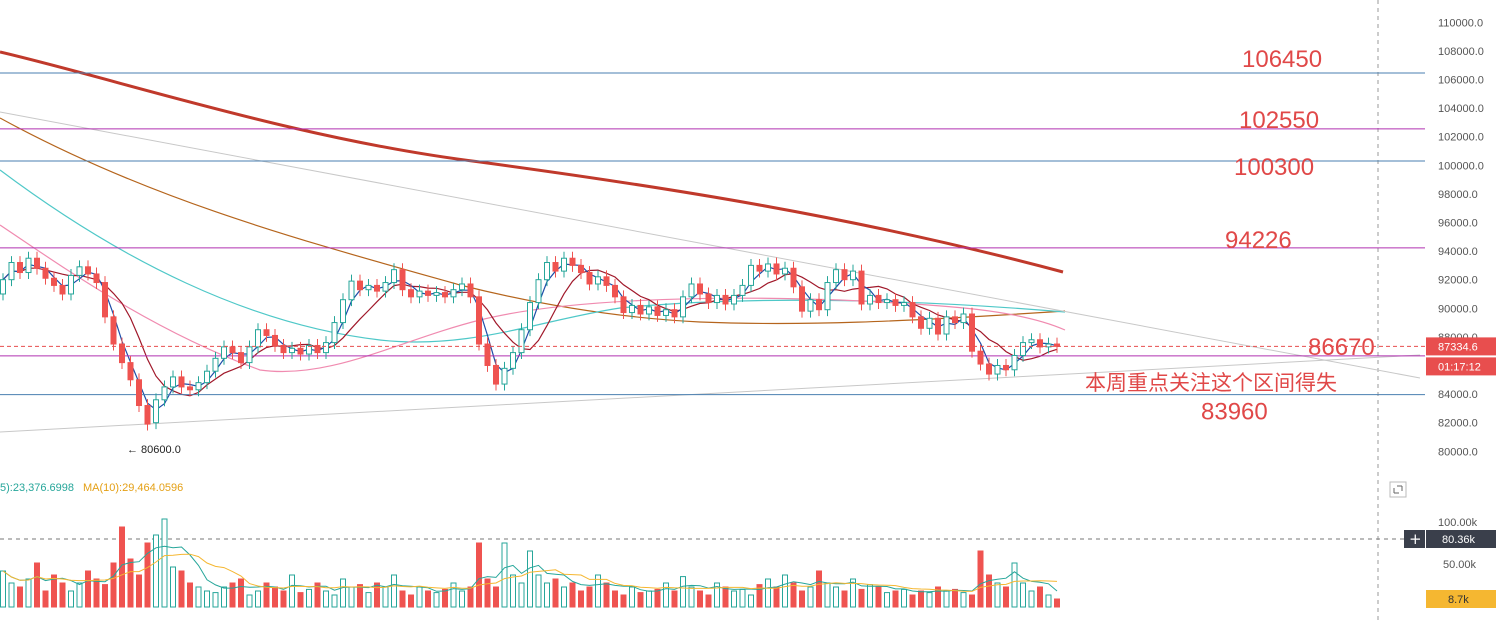  I want to click on price-axis-tick: 94000.0, so click(1458, 252).